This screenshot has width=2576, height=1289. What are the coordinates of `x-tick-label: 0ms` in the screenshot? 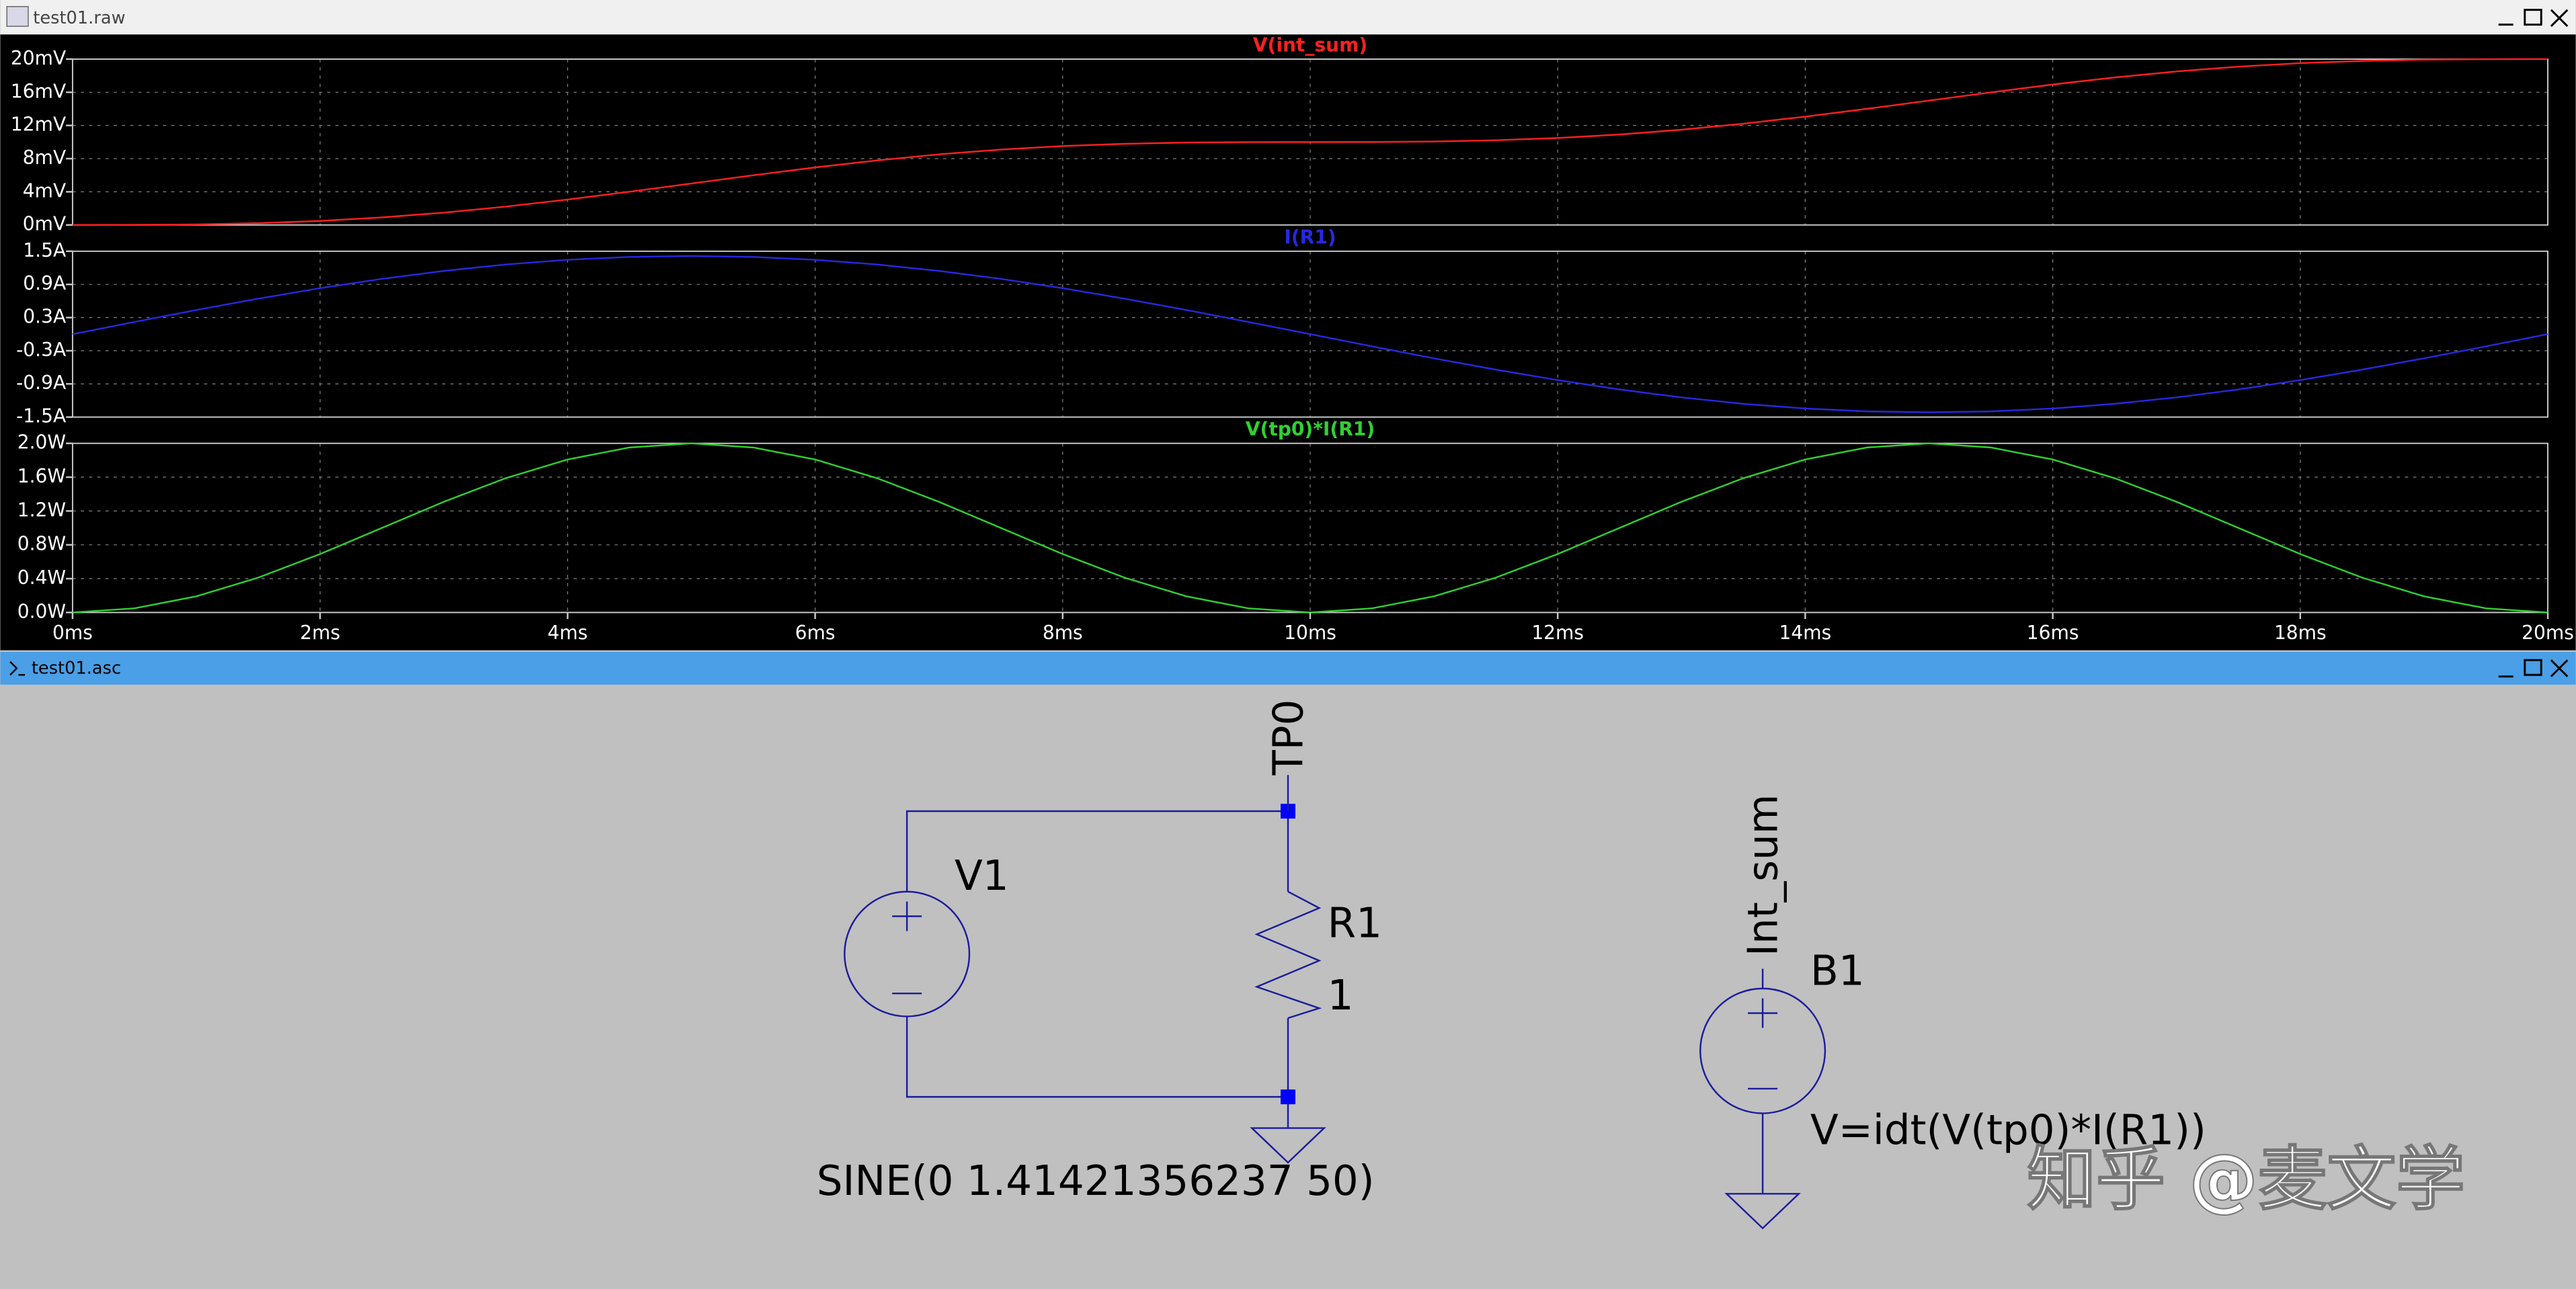 It's located at (72, 633).